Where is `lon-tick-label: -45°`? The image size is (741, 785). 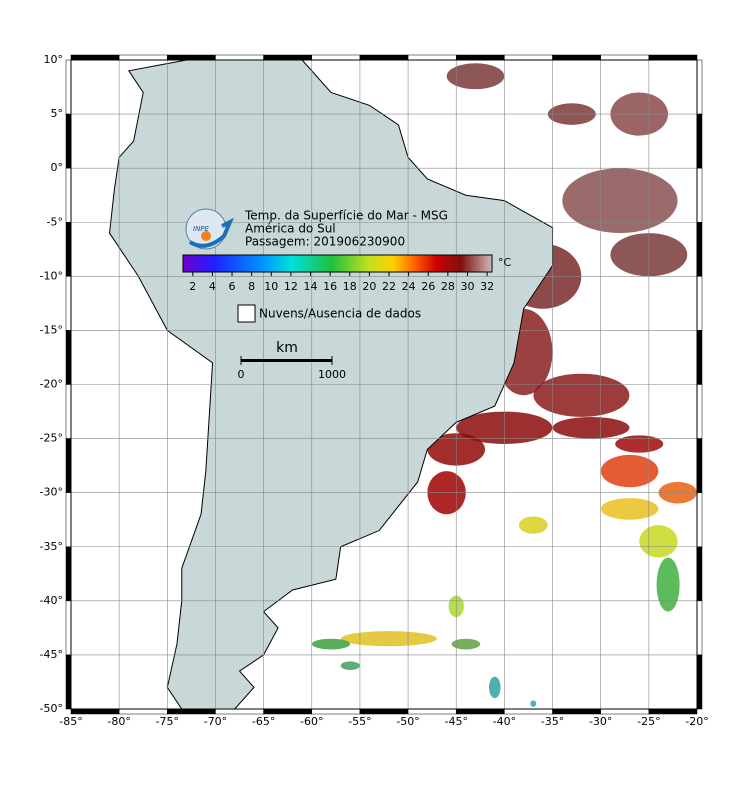
lon-tick-label: -45° is located at coordinates (455, 721).